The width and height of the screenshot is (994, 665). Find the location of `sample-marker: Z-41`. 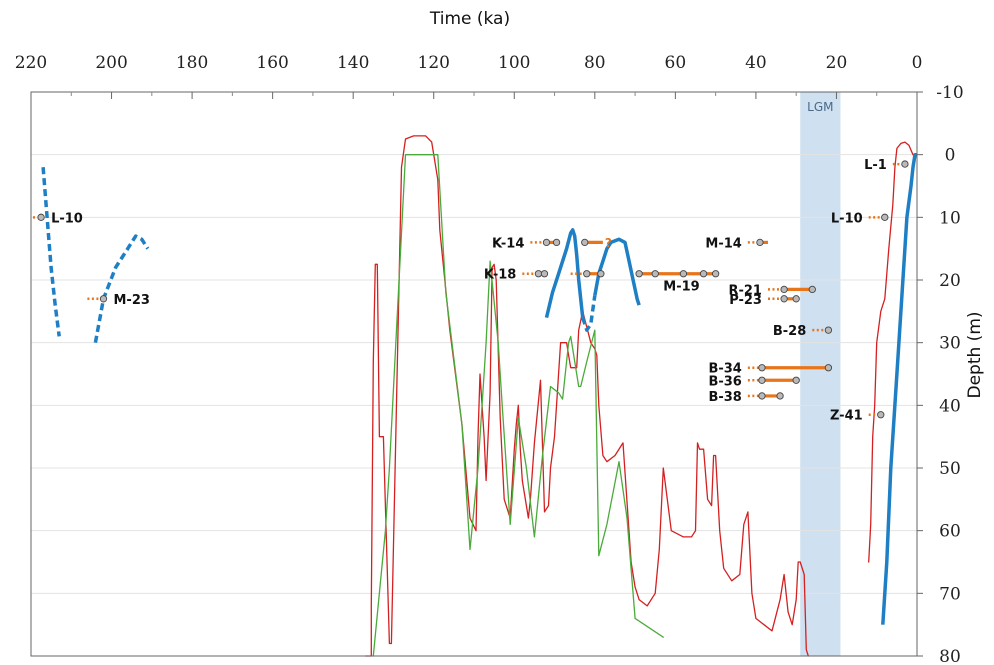

sample-marker: Z-41 is located at coordinates (857, 416).